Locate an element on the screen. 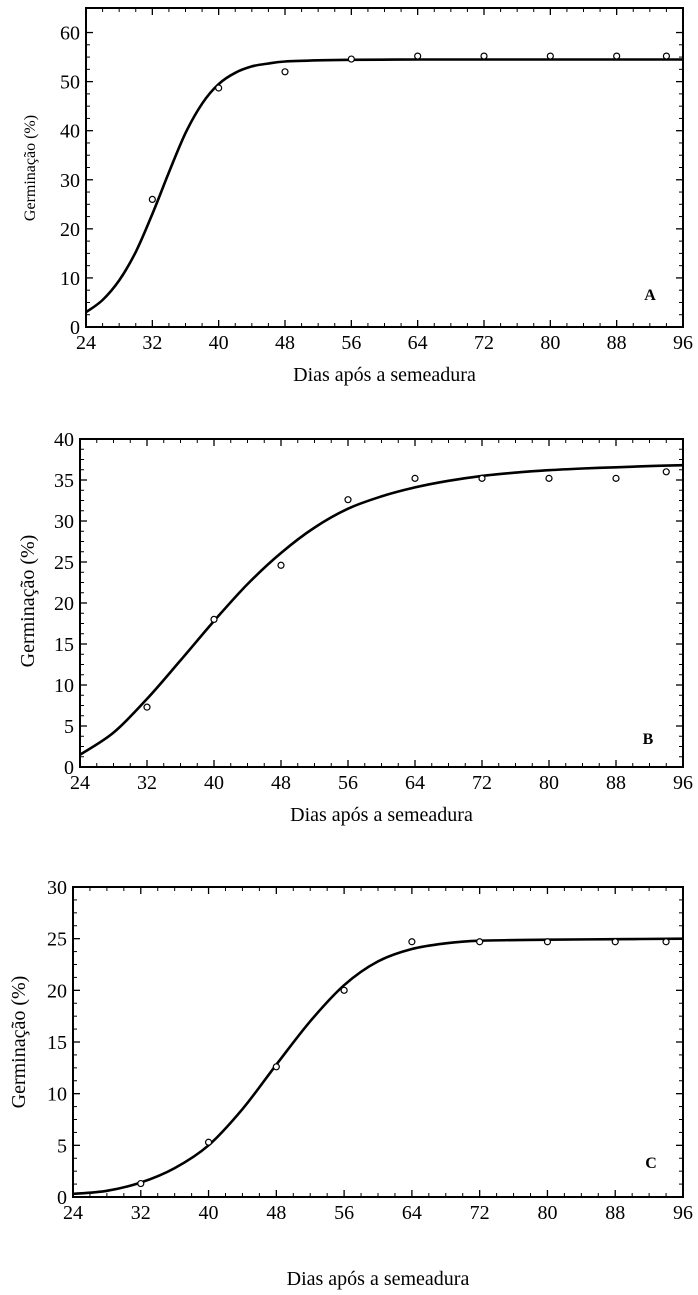 The height and width of the screenshot is (1295, 698). y-tick-label: 60 is located at coordinates (70, 34).